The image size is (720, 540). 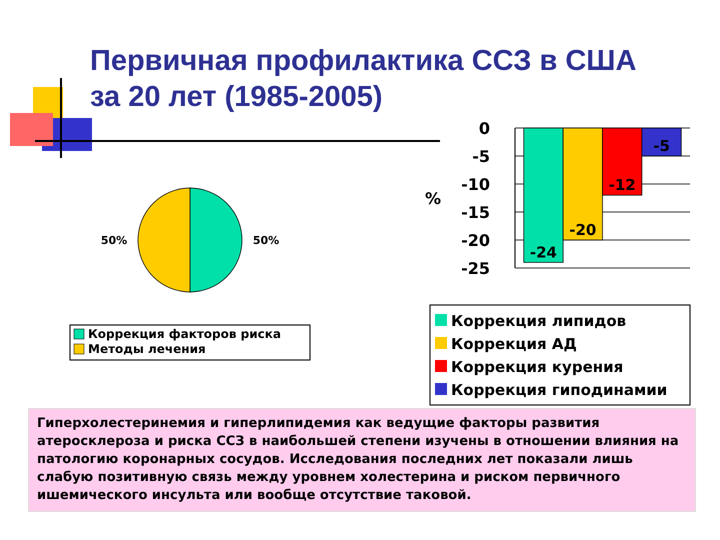 What do you see at coordinates (514, 344) in the screenshot?
I see `legend-label: Коррекция АД` at bounding box center [514, 344].